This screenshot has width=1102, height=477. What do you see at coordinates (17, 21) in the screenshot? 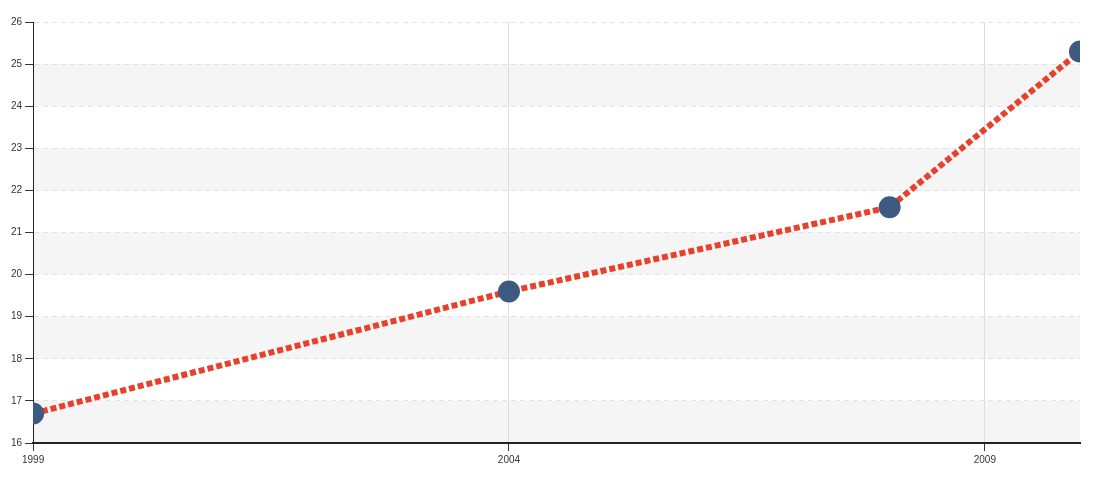
I see `y-tick-label: 26` at bounding box center [17, 21].